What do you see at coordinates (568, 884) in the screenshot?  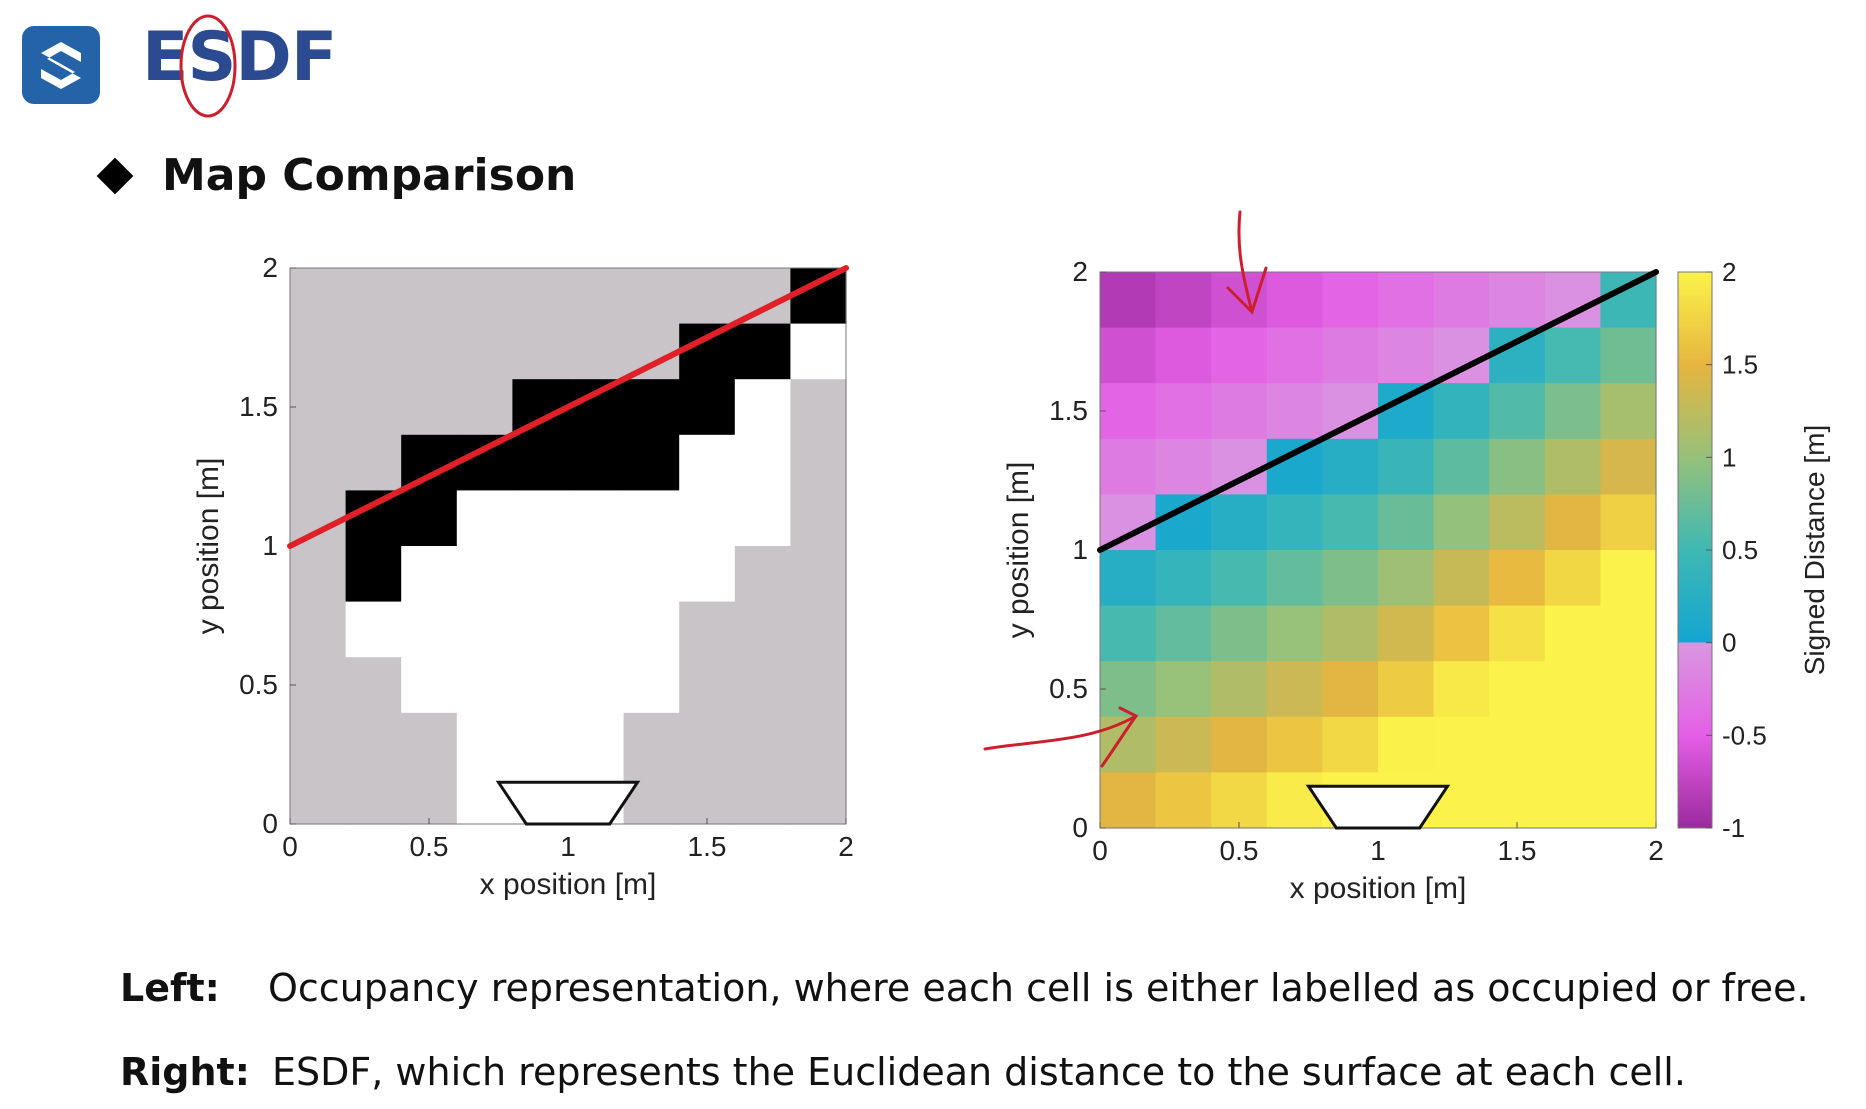 I see `x-axis-label: x position [m]` at bounding box center [568, 884].